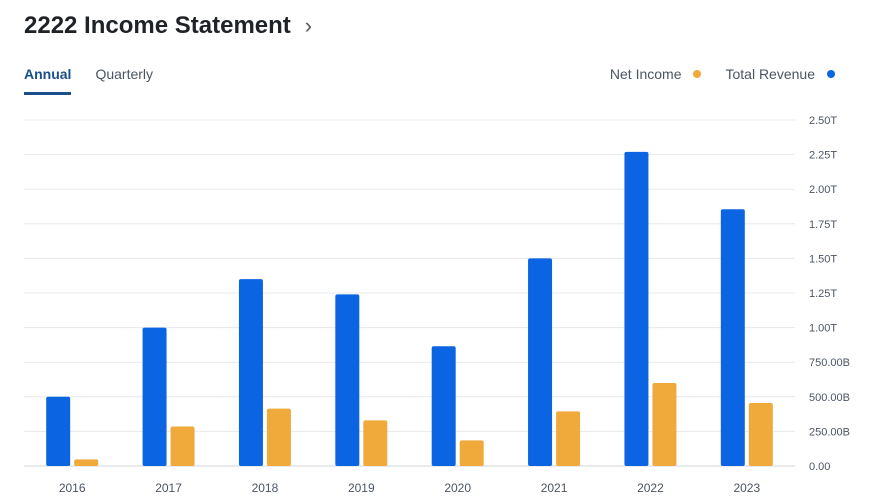  I want to click on y-tick-label: 1.50T, so click(823, 259).